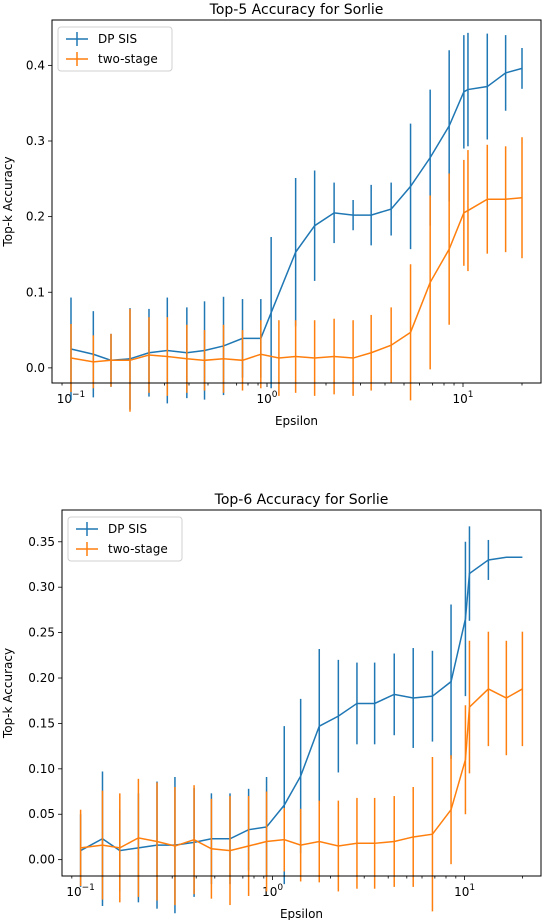 The width and height of the screenshot is (550, 920). Describe the element at coordinates (296, 421) in the screenshot. I see `chart-1-x-axis-label: Epsilon` at that location.